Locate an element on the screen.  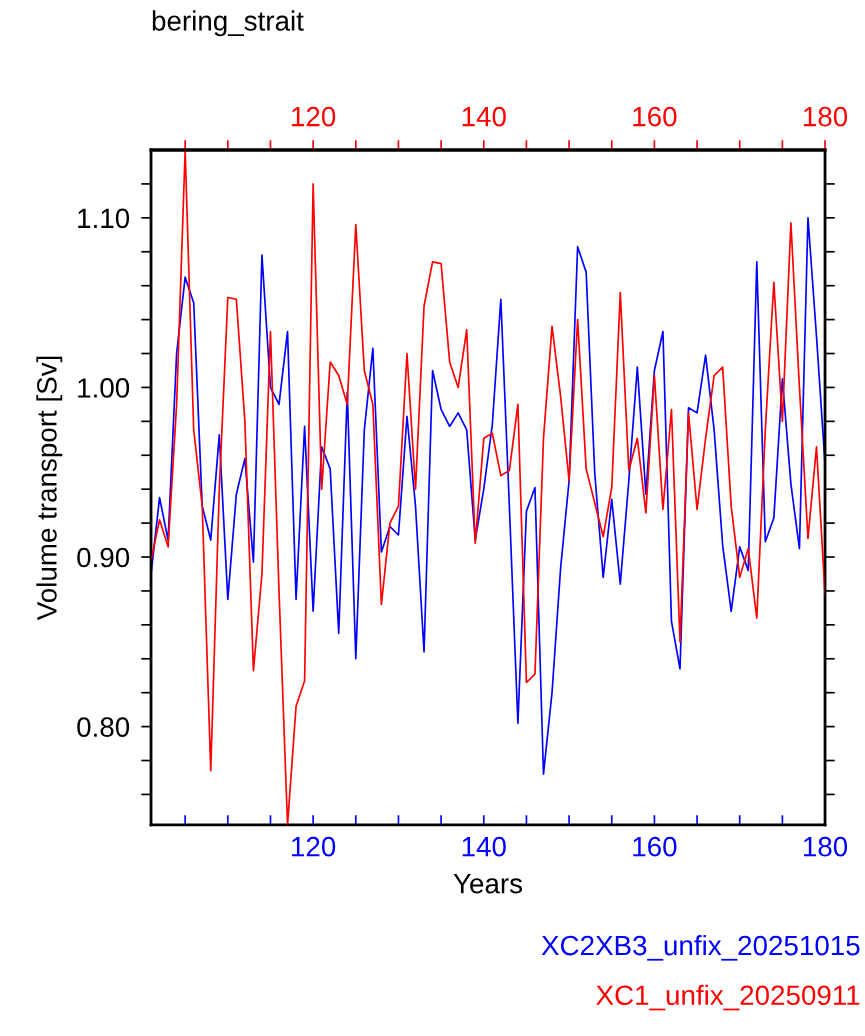
x2-tick-label: 140 is located at coordinates (484, 116).